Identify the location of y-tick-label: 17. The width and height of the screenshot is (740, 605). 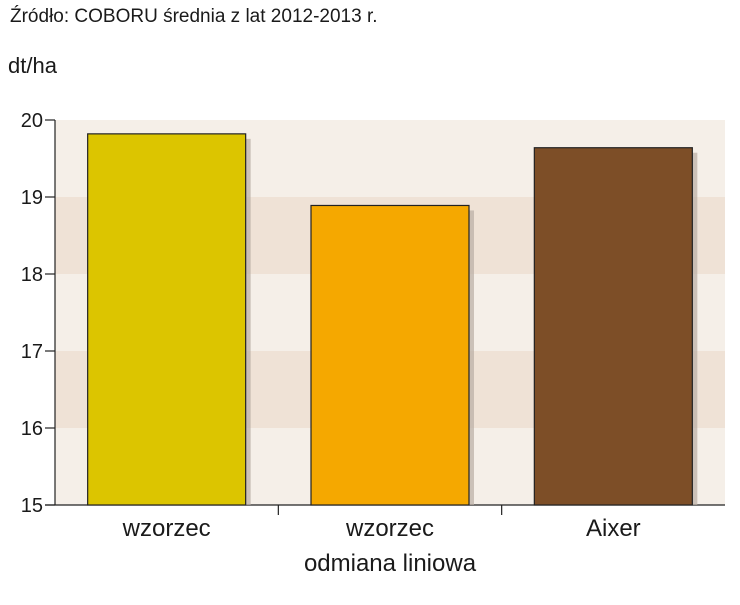
(32, 352).